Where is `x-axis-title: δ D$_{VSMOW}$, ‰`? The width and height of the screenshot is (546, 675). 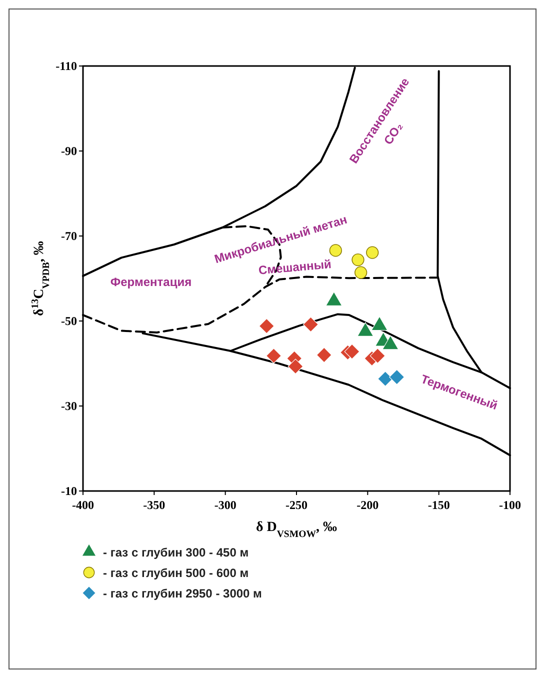
x-axis-title: δ D$_{VSMOW}$, ‰ is located at coordinates (297, 530).